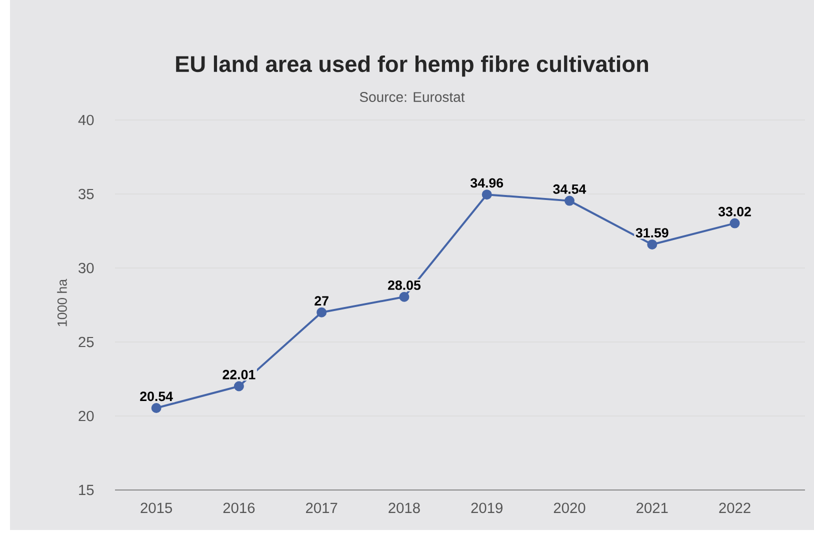  What do you see at coordinates (86, 194) in the screenshot?
I see `y-tick-label: 35` at bounding box center [86, 194].